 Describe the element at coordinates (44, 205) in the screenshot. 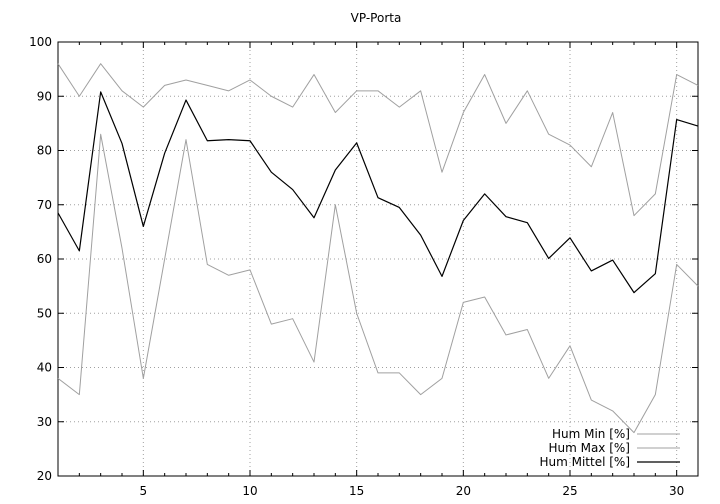

I see `y-tick-label: 70` at that location.